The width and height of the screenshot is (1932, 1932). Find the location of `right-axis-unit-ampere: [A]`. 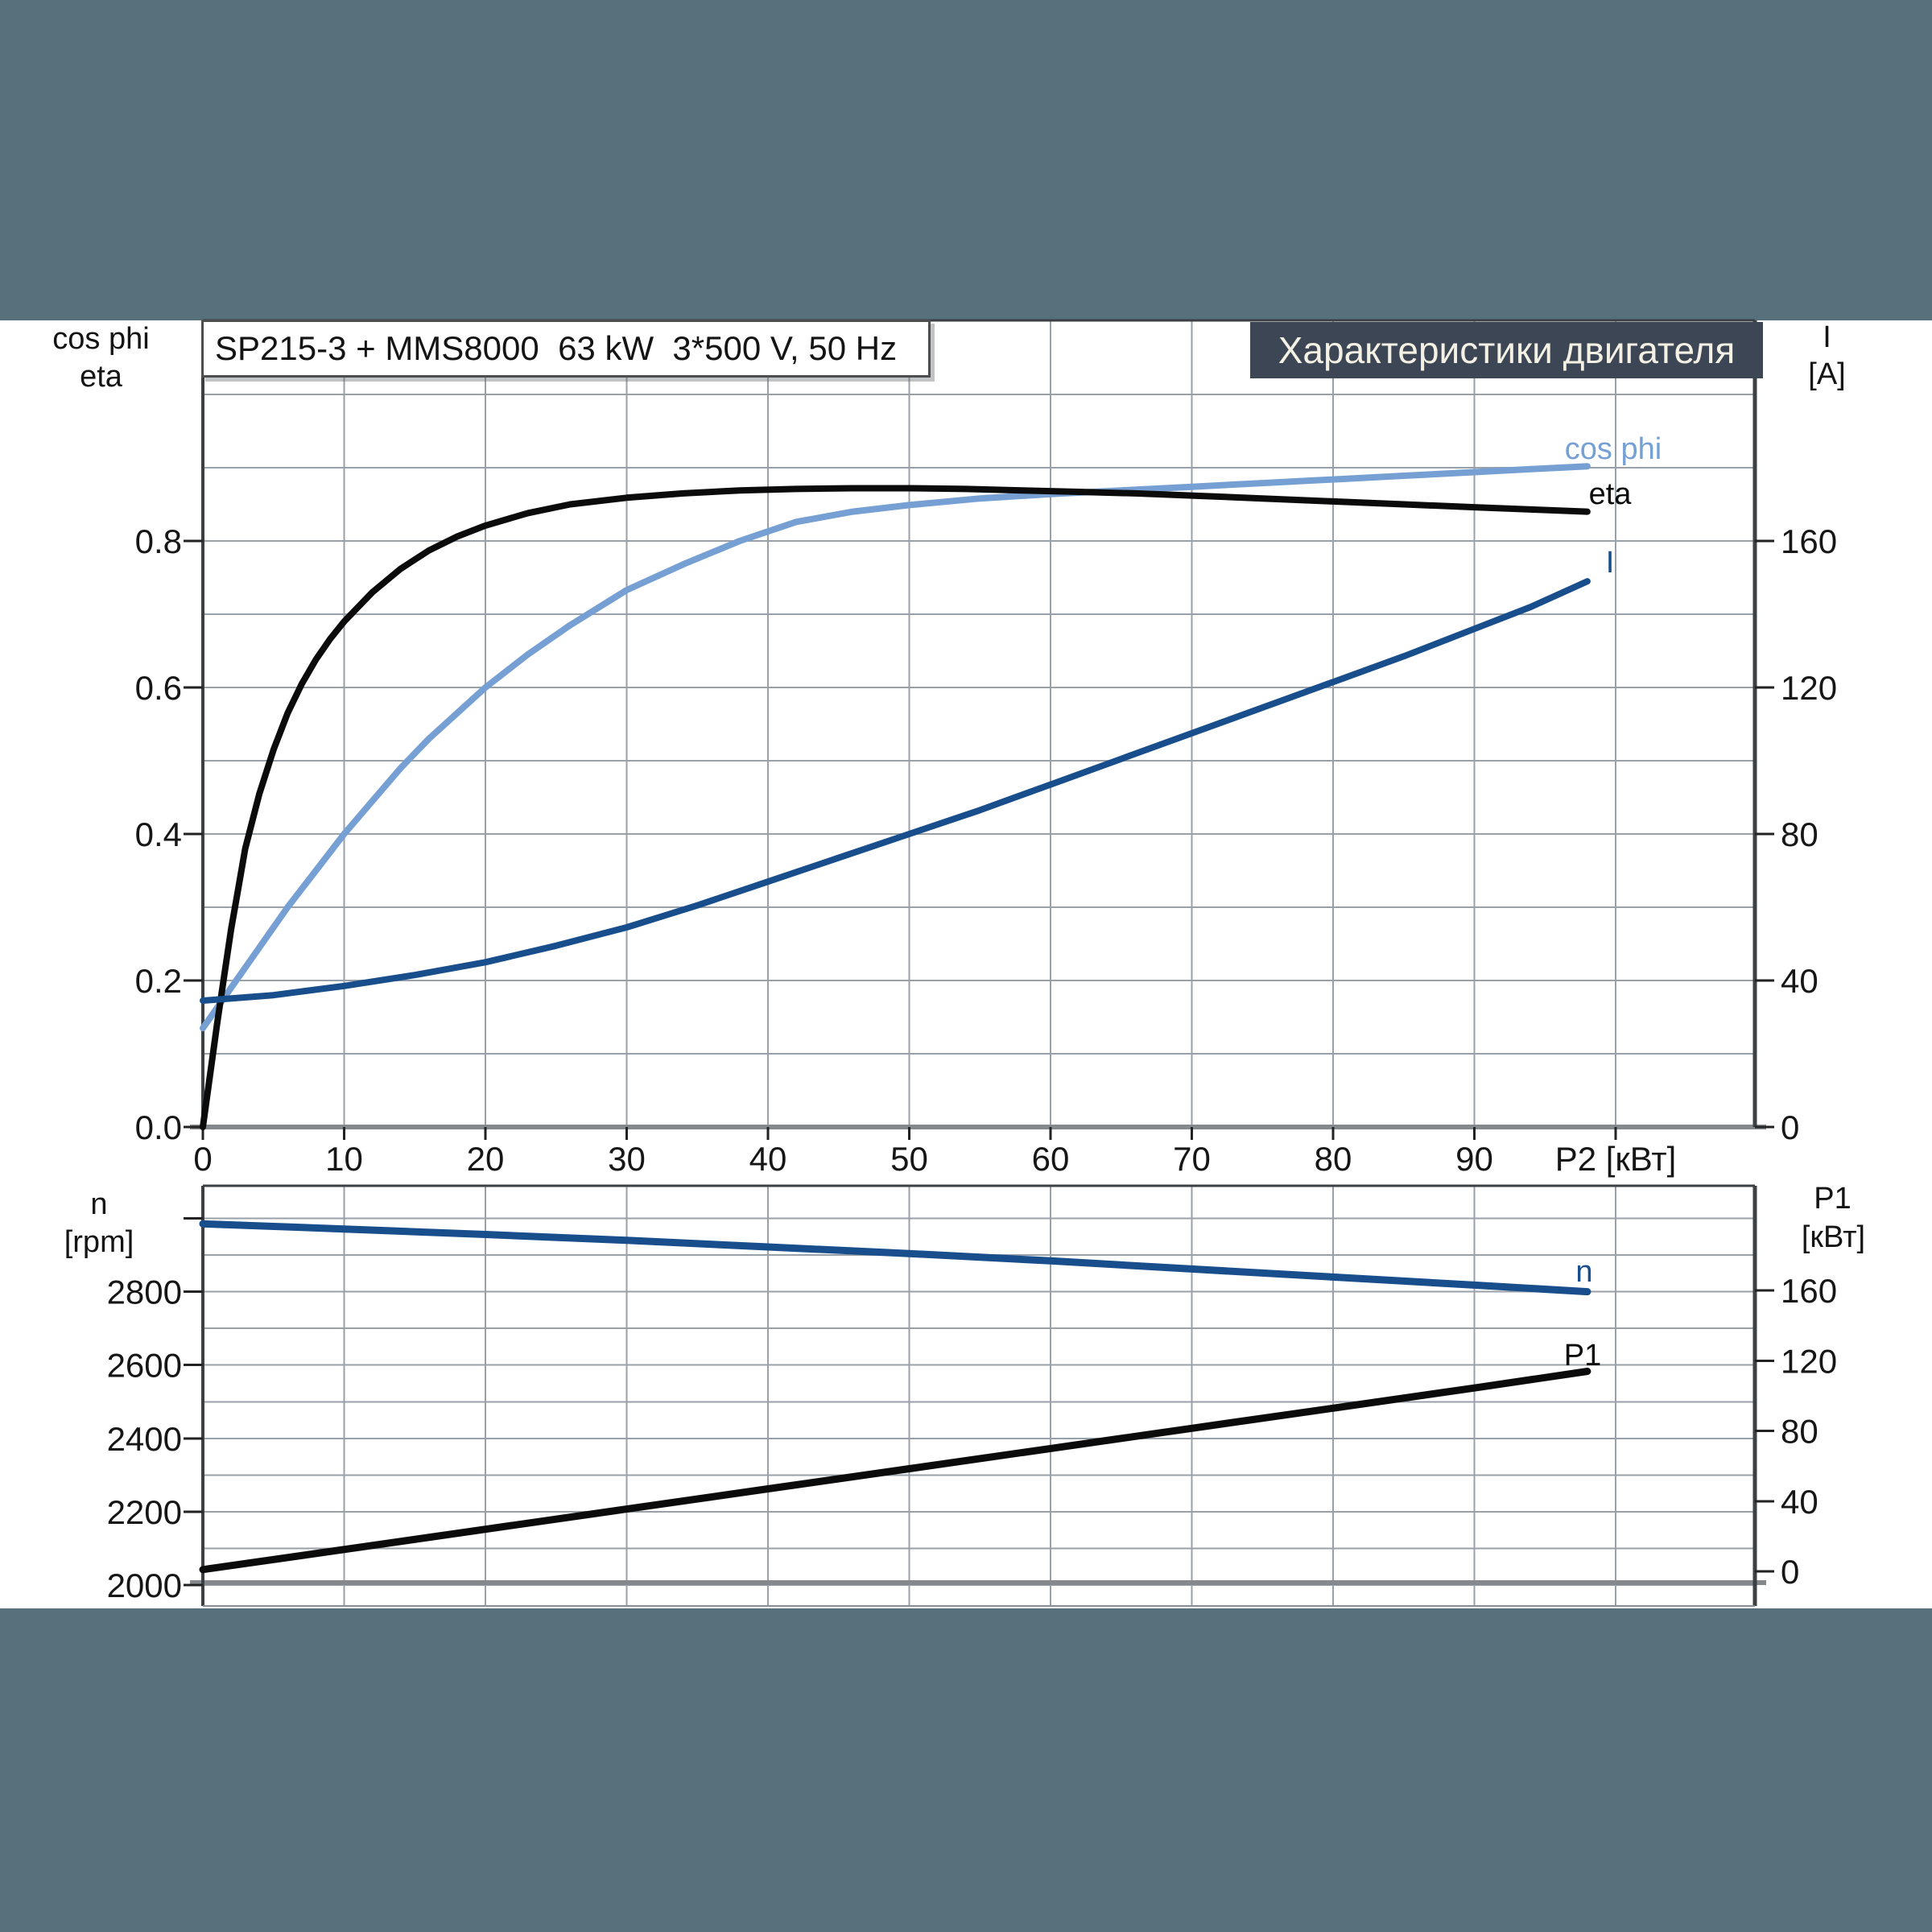

right-axis-unit-ampere: [A] is located at coordinates (1827, 374).